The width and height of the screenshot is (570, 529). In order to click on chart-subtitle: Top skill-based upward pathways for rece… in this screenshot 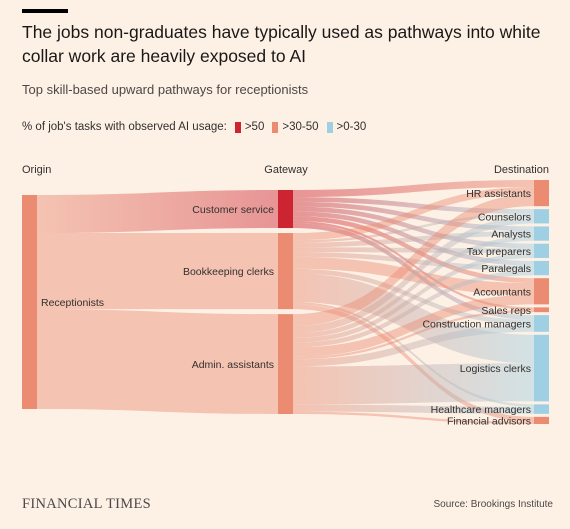, I will do `click(165, 89)`.